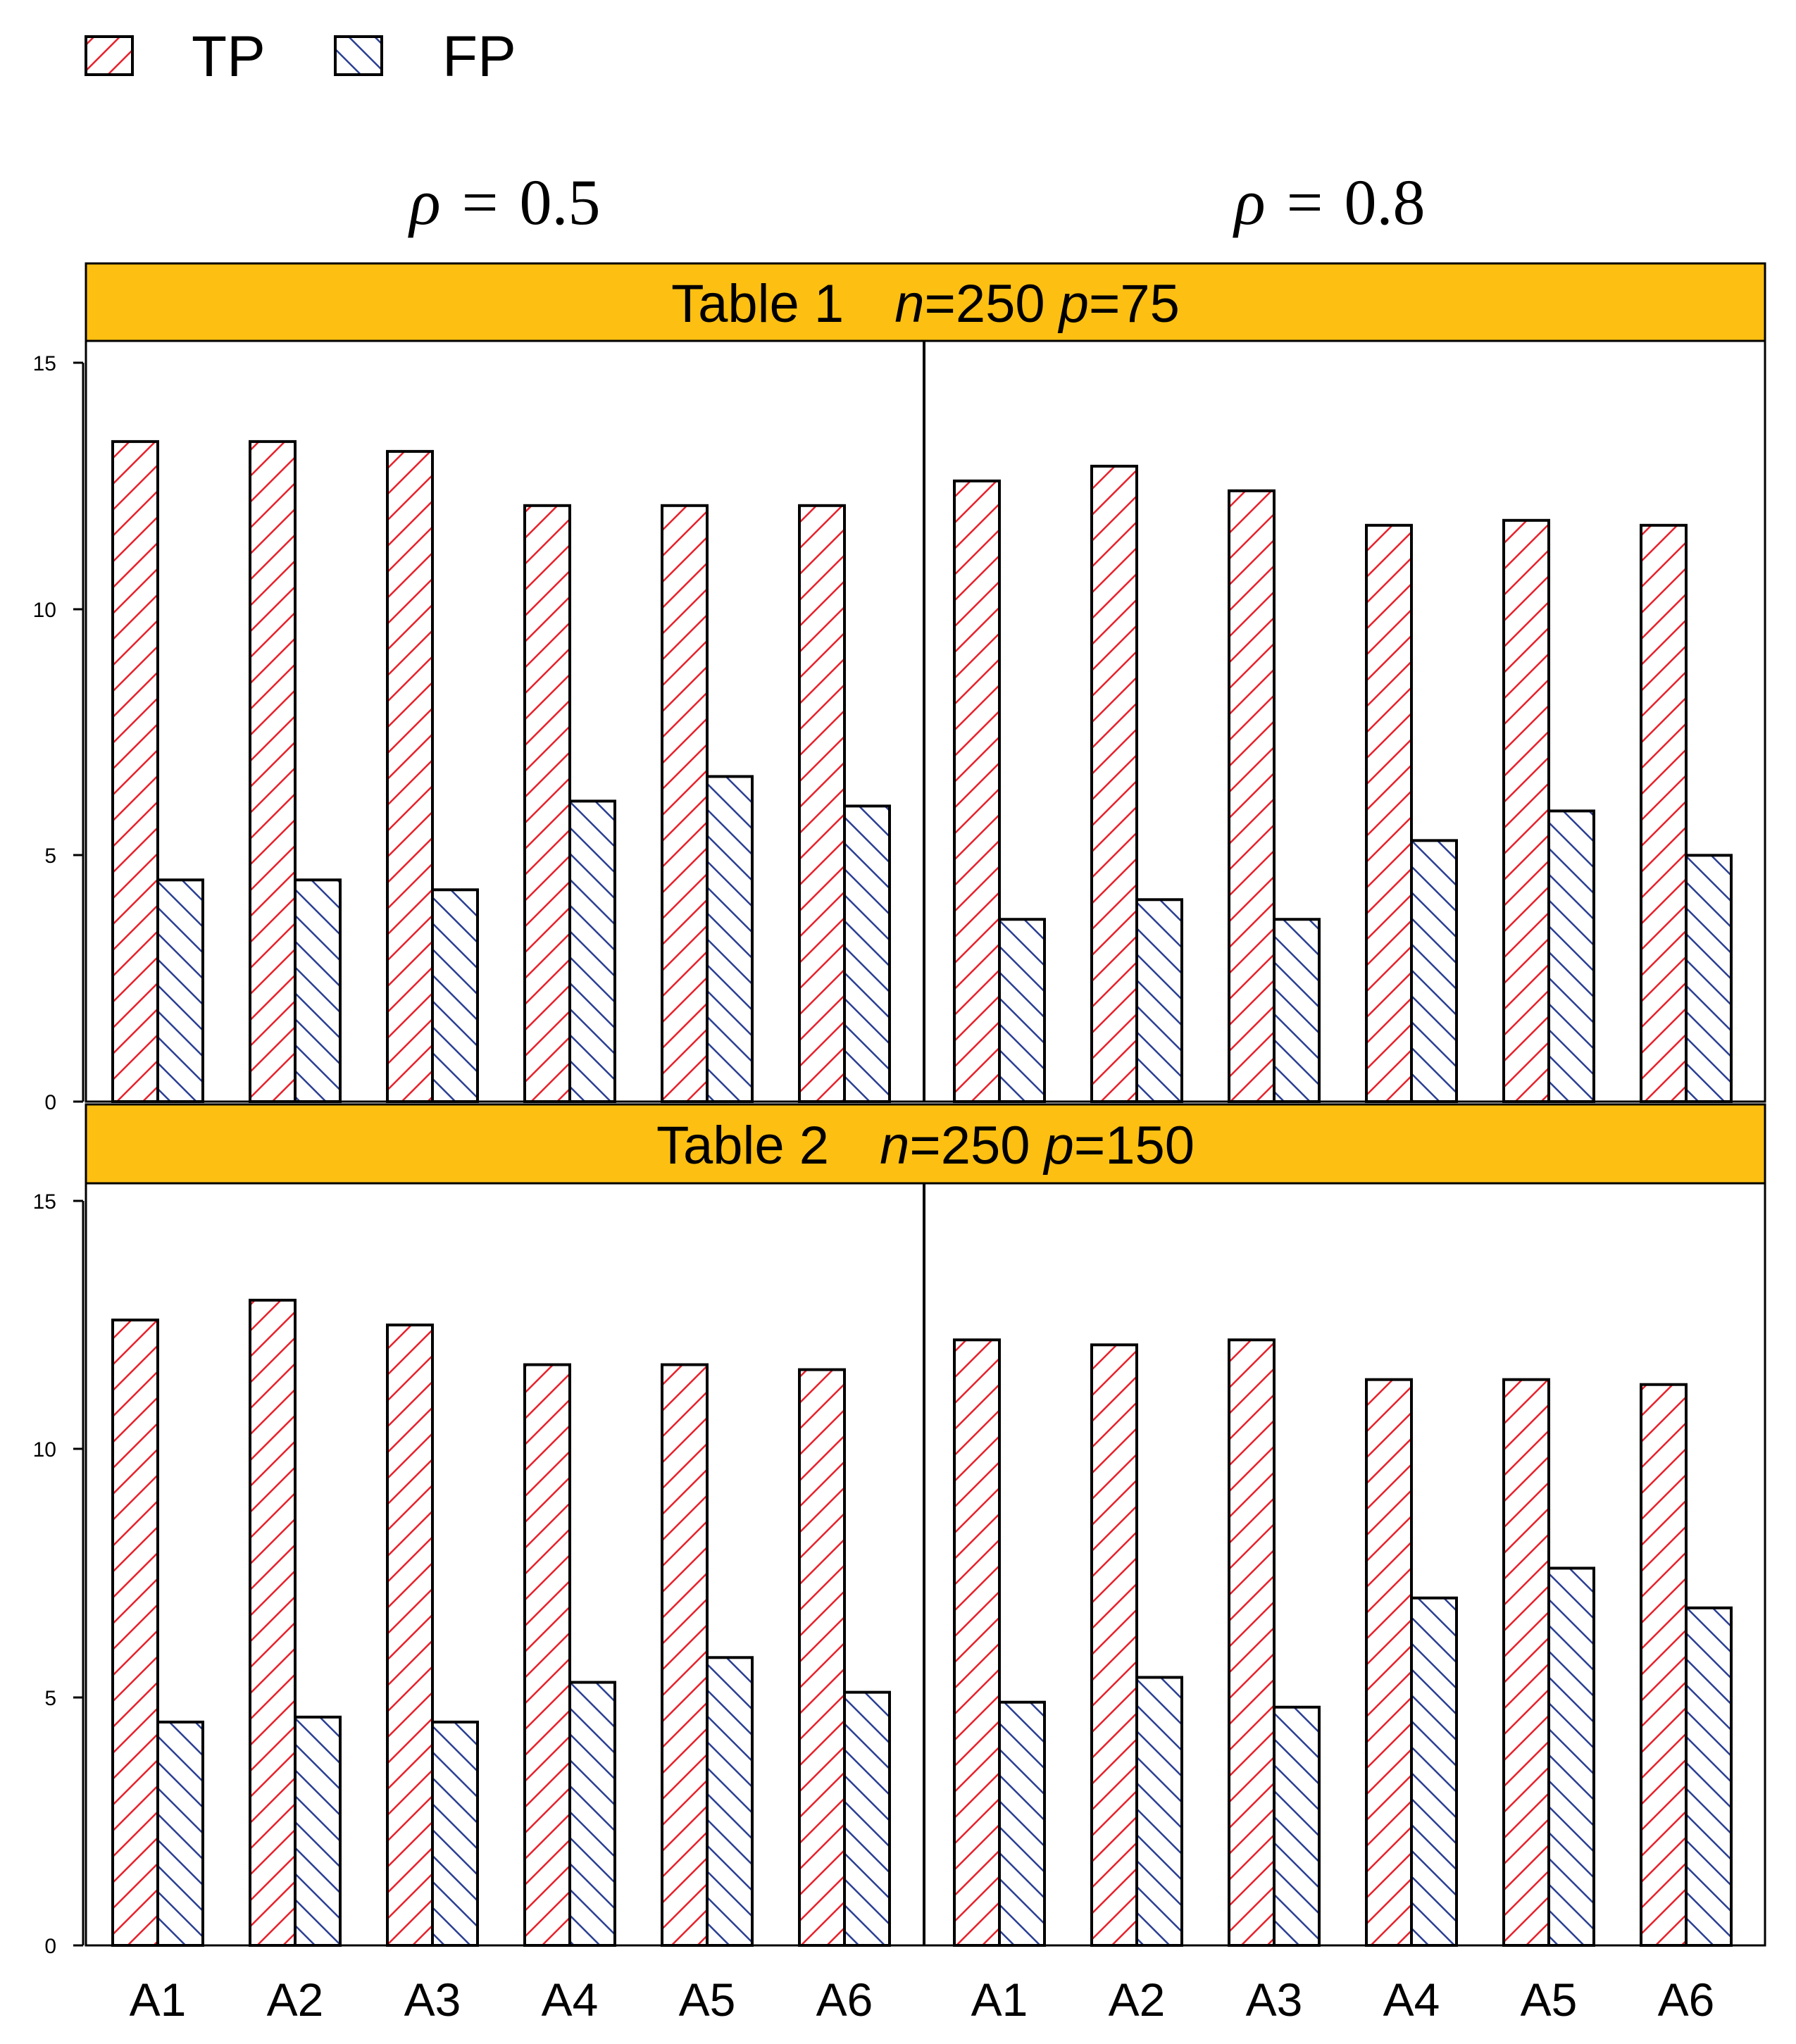 The width and height of the screenshot is (1796, 2044). I want to click on legend-label-tp: TP, so click(229, 57).